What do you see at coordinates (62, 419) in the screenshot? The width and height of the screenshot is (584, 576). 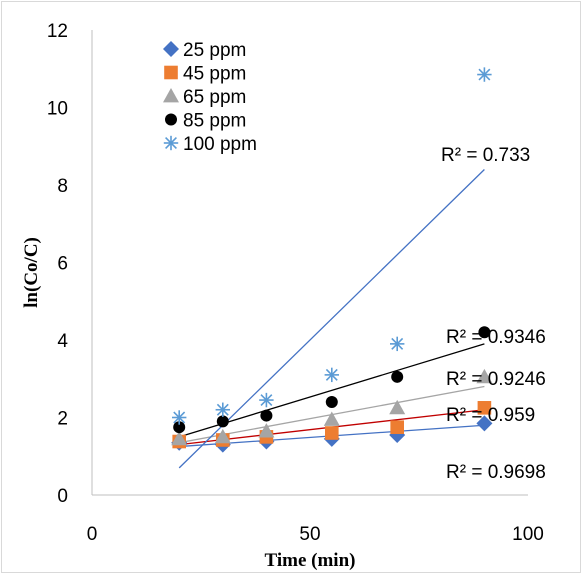 I see `y-tick-label: 2` at bounding box center [62, 419].